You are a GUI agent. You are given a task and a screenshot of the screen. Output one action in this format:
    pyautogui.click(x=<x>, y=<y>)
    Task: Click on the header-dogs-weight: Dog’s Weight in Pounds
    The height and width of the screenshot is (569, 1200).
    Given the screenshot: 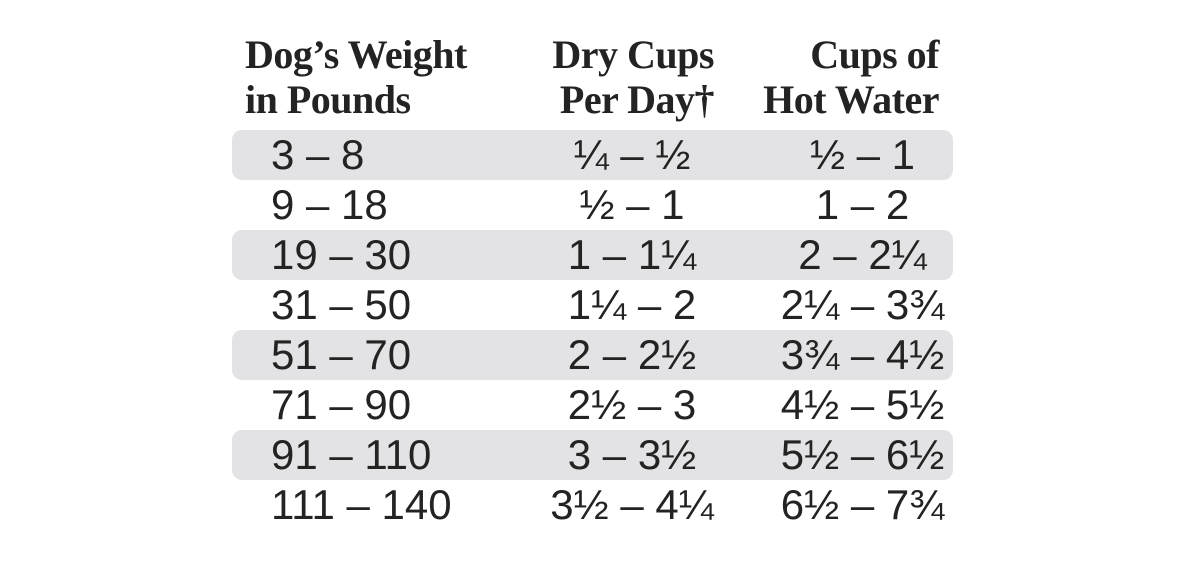 What is the action you would take?
    pyautogui.click(x=367, y=81)
    